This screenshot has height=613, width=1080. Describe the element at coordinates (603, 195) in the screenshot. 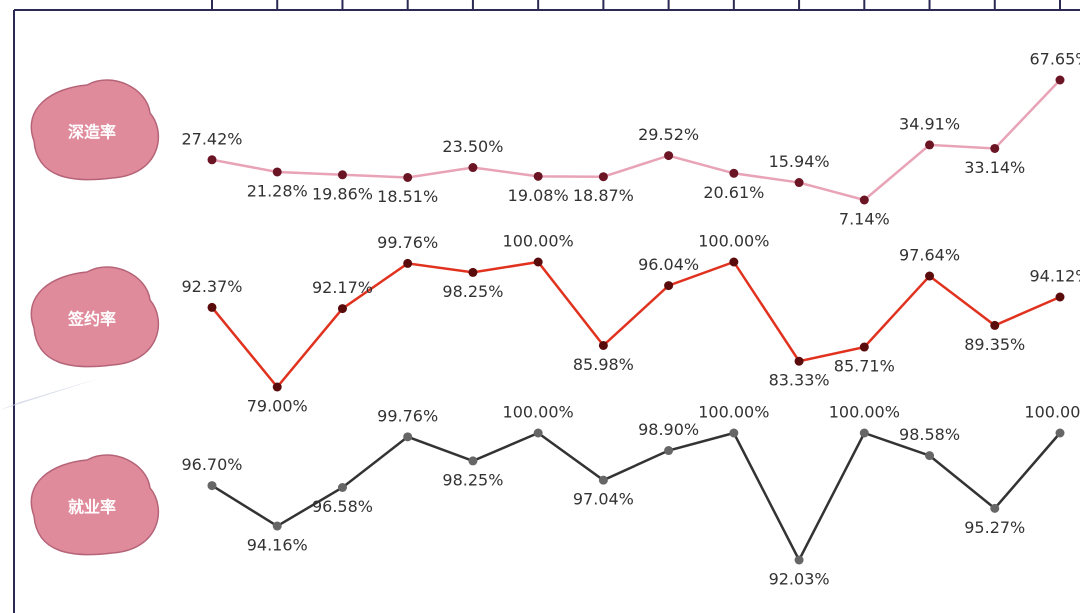

I see `value-label: 18.87%` at that location.